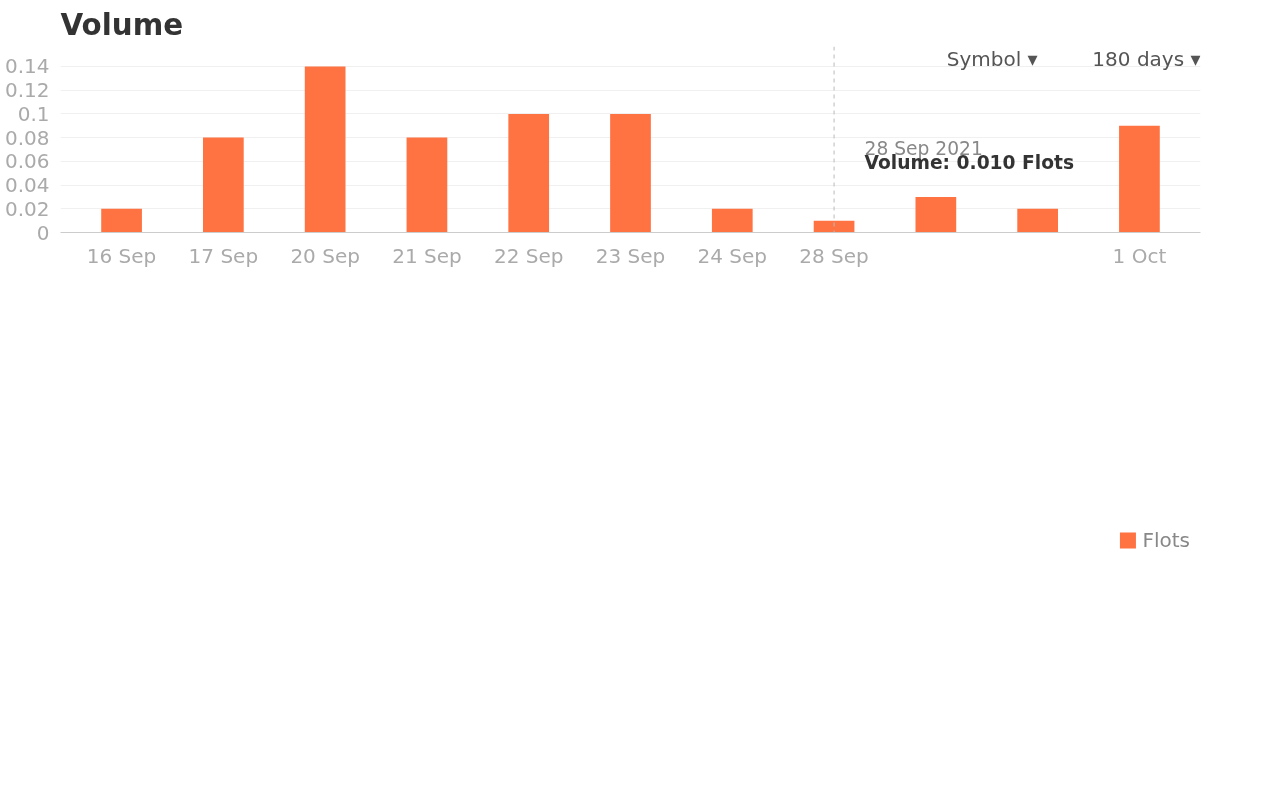  I want to click on y-tick-label: 0.06, so click(27, 161).